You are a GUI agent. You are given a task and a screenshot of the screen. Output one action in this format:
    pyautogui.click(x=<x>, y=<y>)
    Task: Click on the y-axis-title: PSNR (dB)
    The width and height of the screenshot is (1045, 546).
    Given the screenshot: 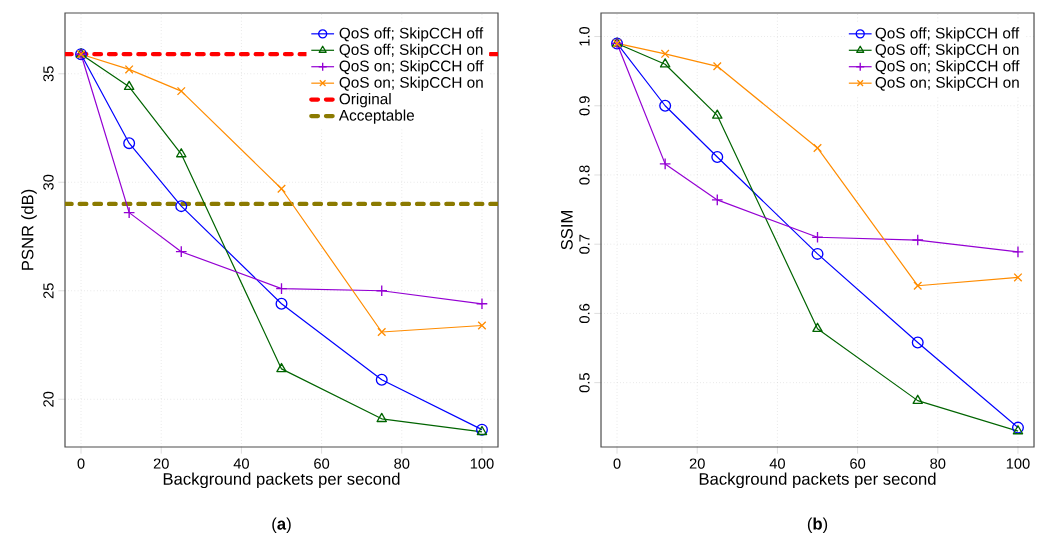 What is the action you would take?
    pyautogui.click(x=29, y=229)
    